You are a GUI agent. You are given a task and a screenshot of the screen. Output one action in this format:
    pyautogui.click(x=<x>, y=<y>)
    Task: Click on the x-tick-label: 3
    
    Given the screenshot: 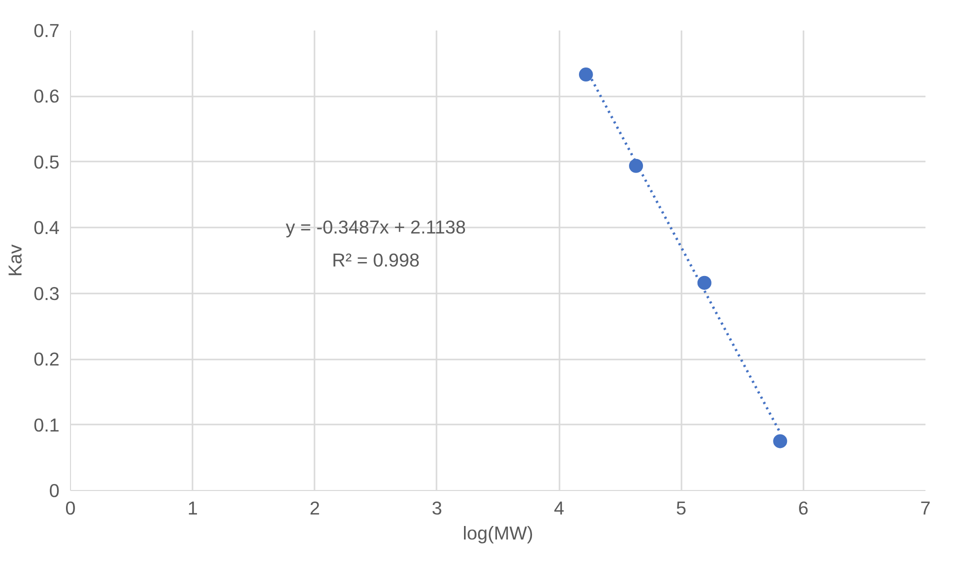 What is the action you would take?
    pyautogui.click(x=437, y=508)
    